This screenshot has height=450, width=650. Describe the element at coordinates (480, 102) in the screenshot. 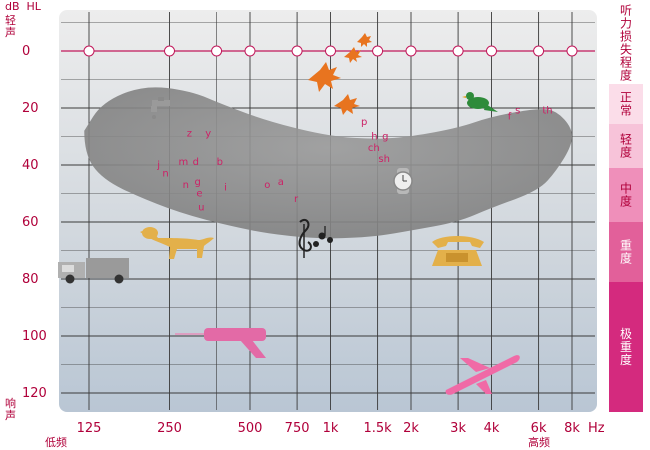

I see `bird-icon` at that location.